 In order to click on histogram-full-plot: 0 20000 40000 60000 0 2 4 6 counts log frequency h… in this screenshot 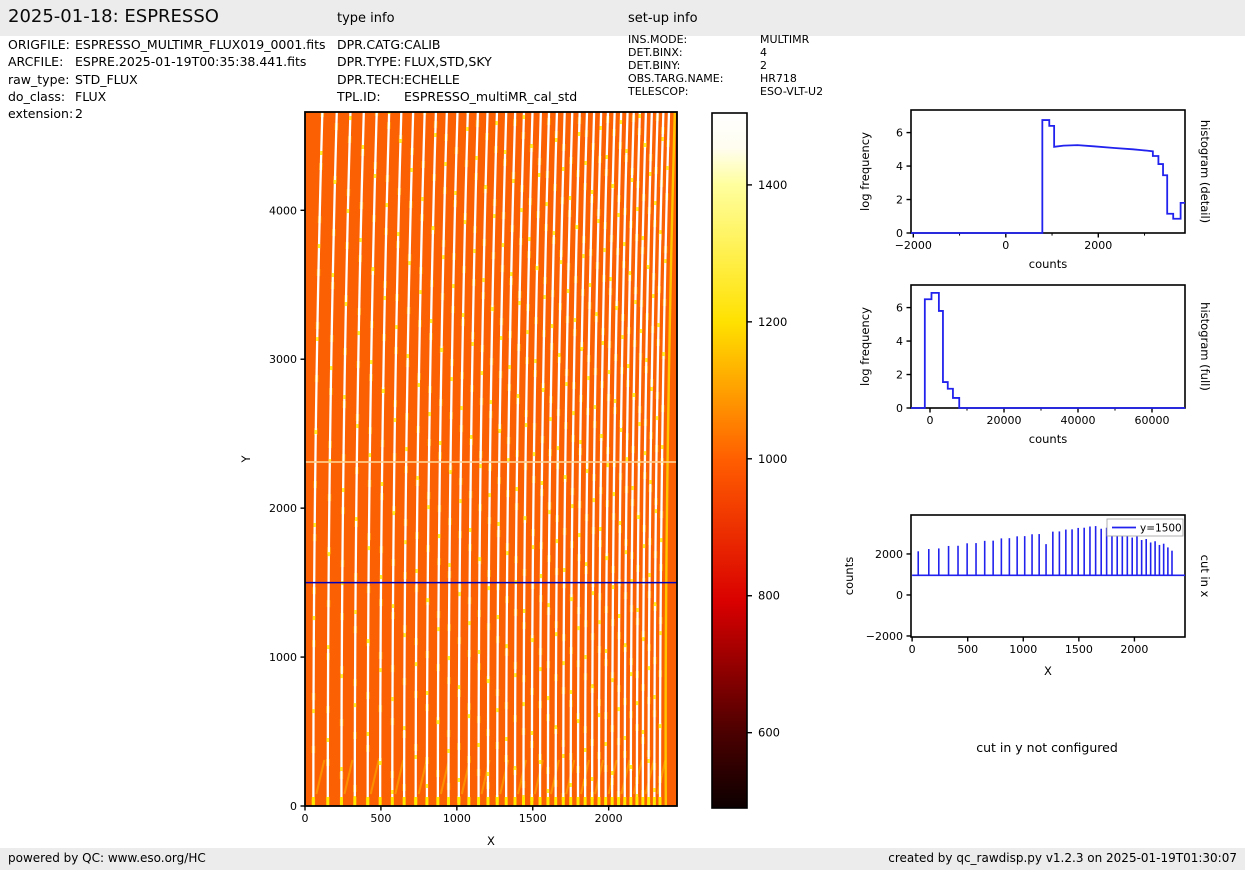, I will do `click(1035, 365)`.